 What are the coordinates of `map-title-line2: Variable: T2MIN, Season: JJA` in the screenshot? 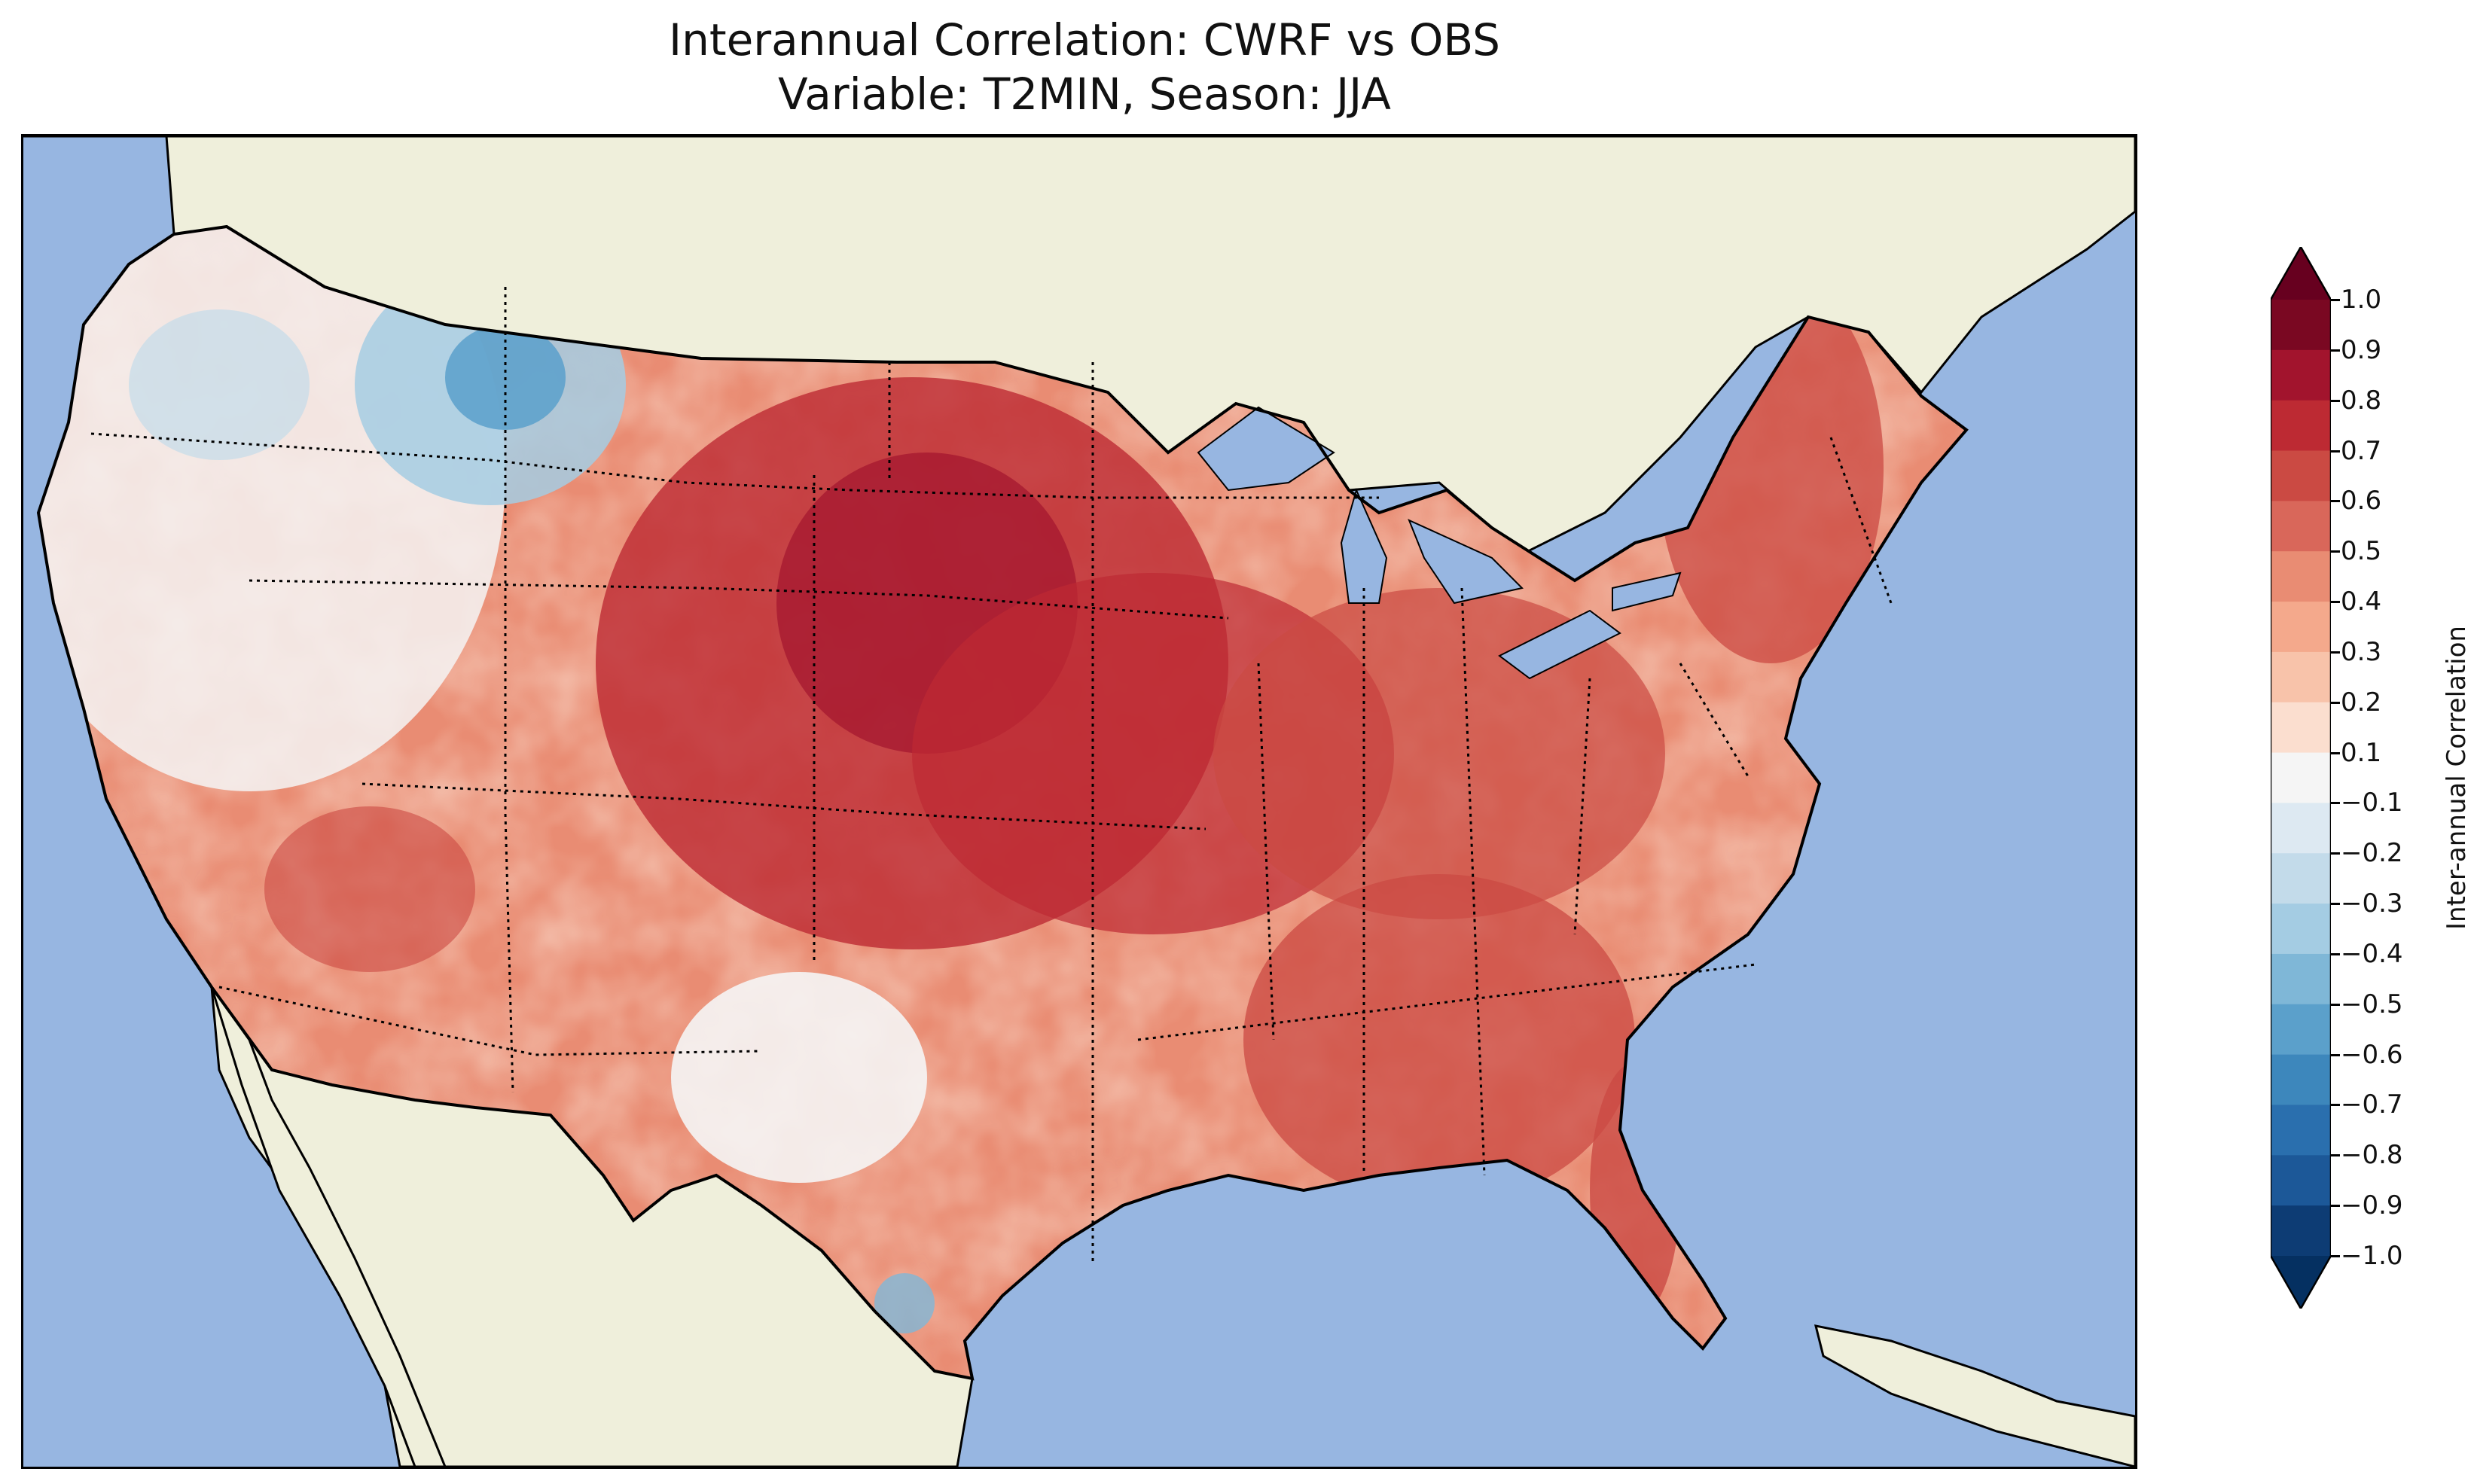 It's located at (1084, 94).